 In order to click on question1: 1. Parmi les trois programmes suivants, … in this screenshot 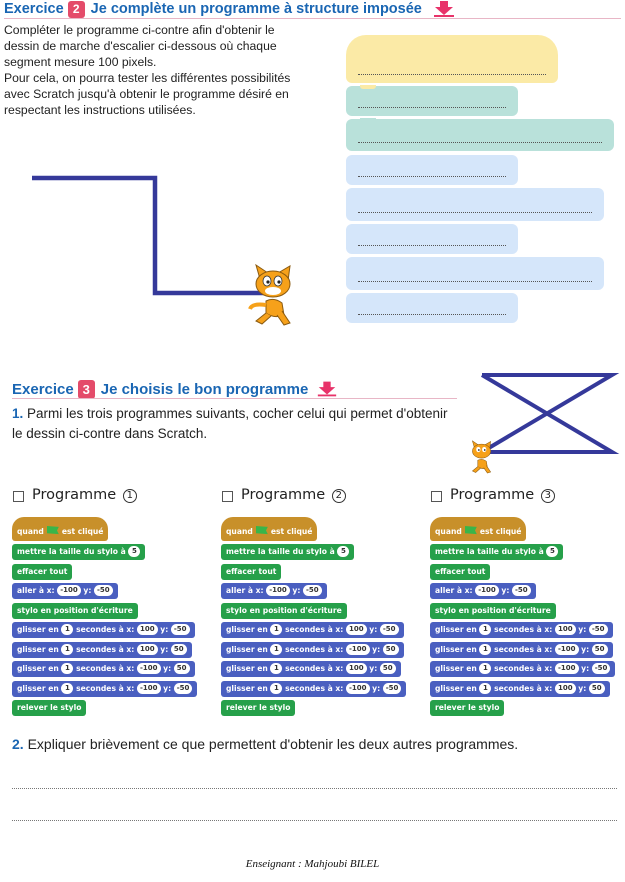, I will do `click(237, 424)`.